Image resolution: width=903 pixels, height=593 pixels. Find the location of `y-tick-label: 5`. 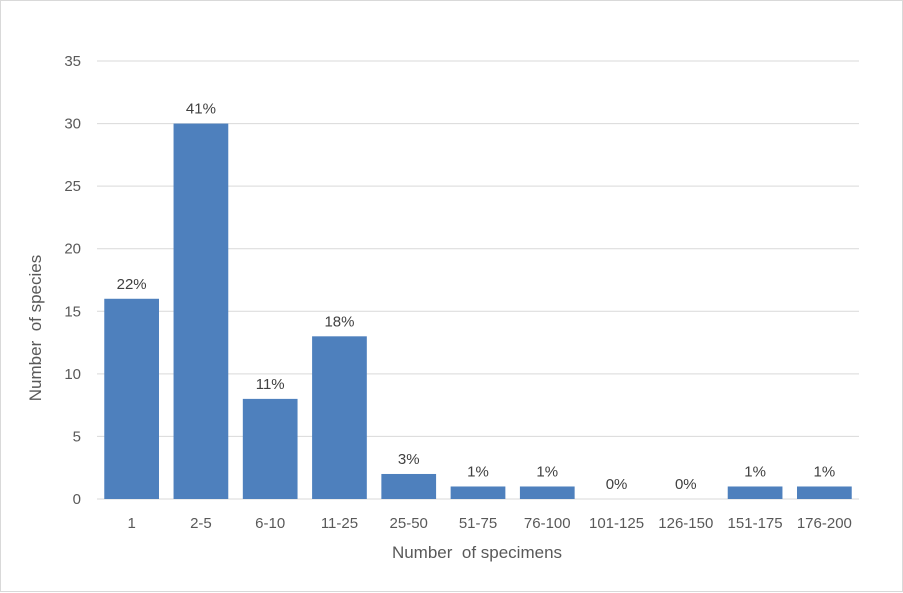

y-tick-label: 5 is located at coordinates (77, 436).